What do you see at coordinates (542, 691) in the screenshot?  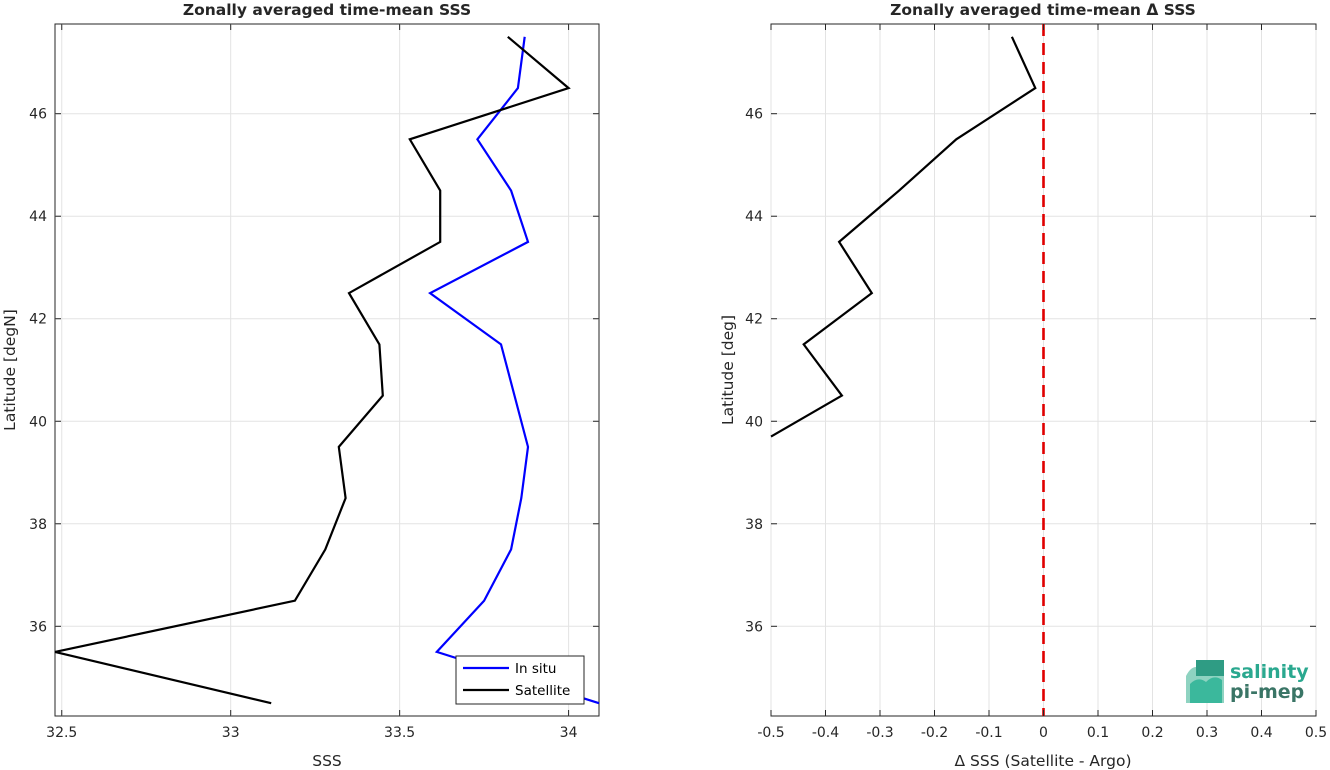 I see `legend-label-satellite: Satellite` at bounding box center [542, 691].